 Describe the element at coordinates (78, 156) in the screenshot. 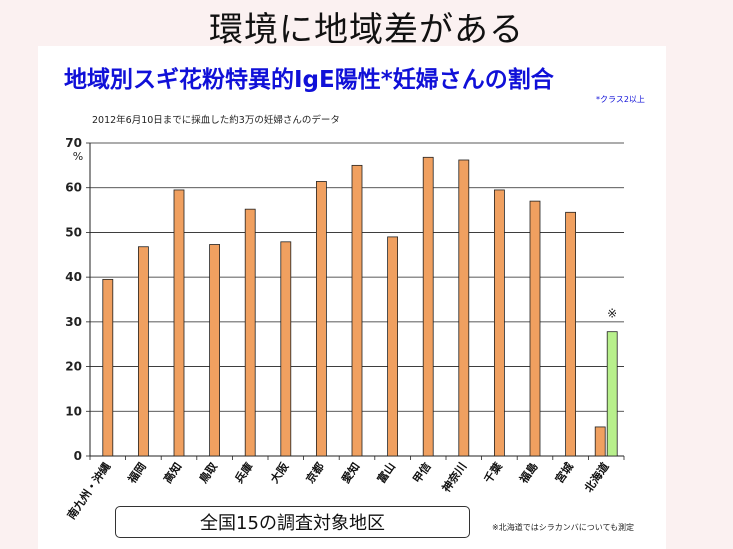

I see `y-axis-unit: %` at that location.